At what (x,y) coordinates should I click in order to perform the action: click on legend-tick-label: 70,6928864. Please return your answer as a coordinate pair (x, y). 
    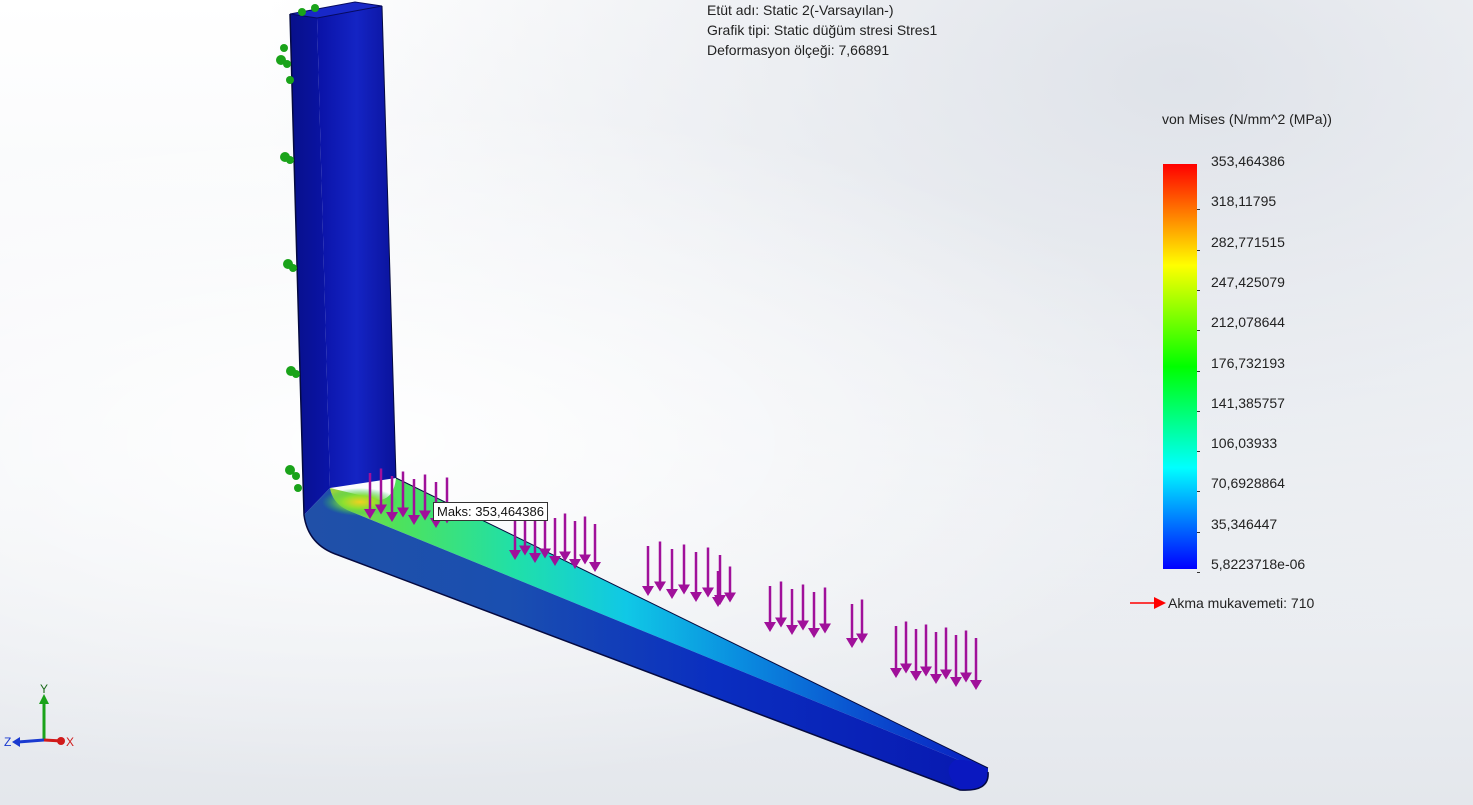
    Looking at the image, I should click on (1248, 483).